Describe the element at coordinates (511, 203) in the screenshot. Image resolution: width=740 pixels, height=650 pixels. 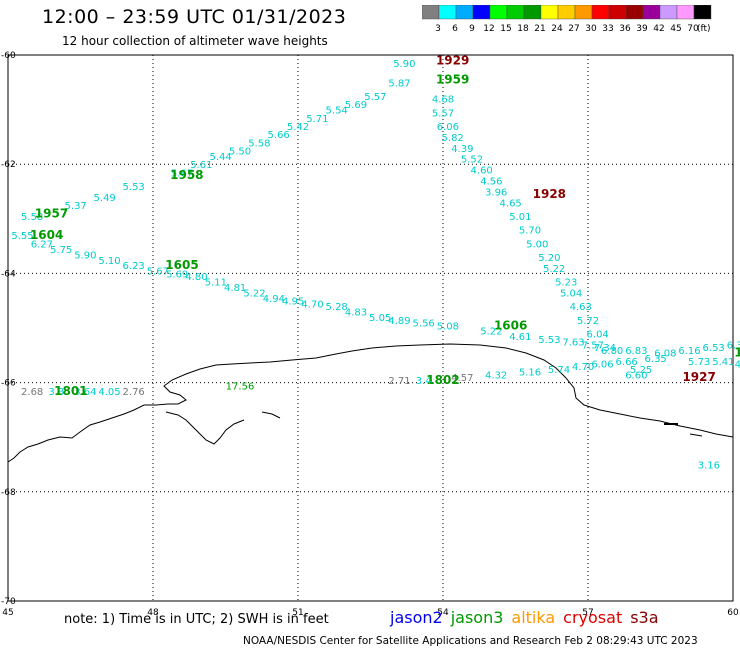
I see `wave-height-label: 4.65` at that location.